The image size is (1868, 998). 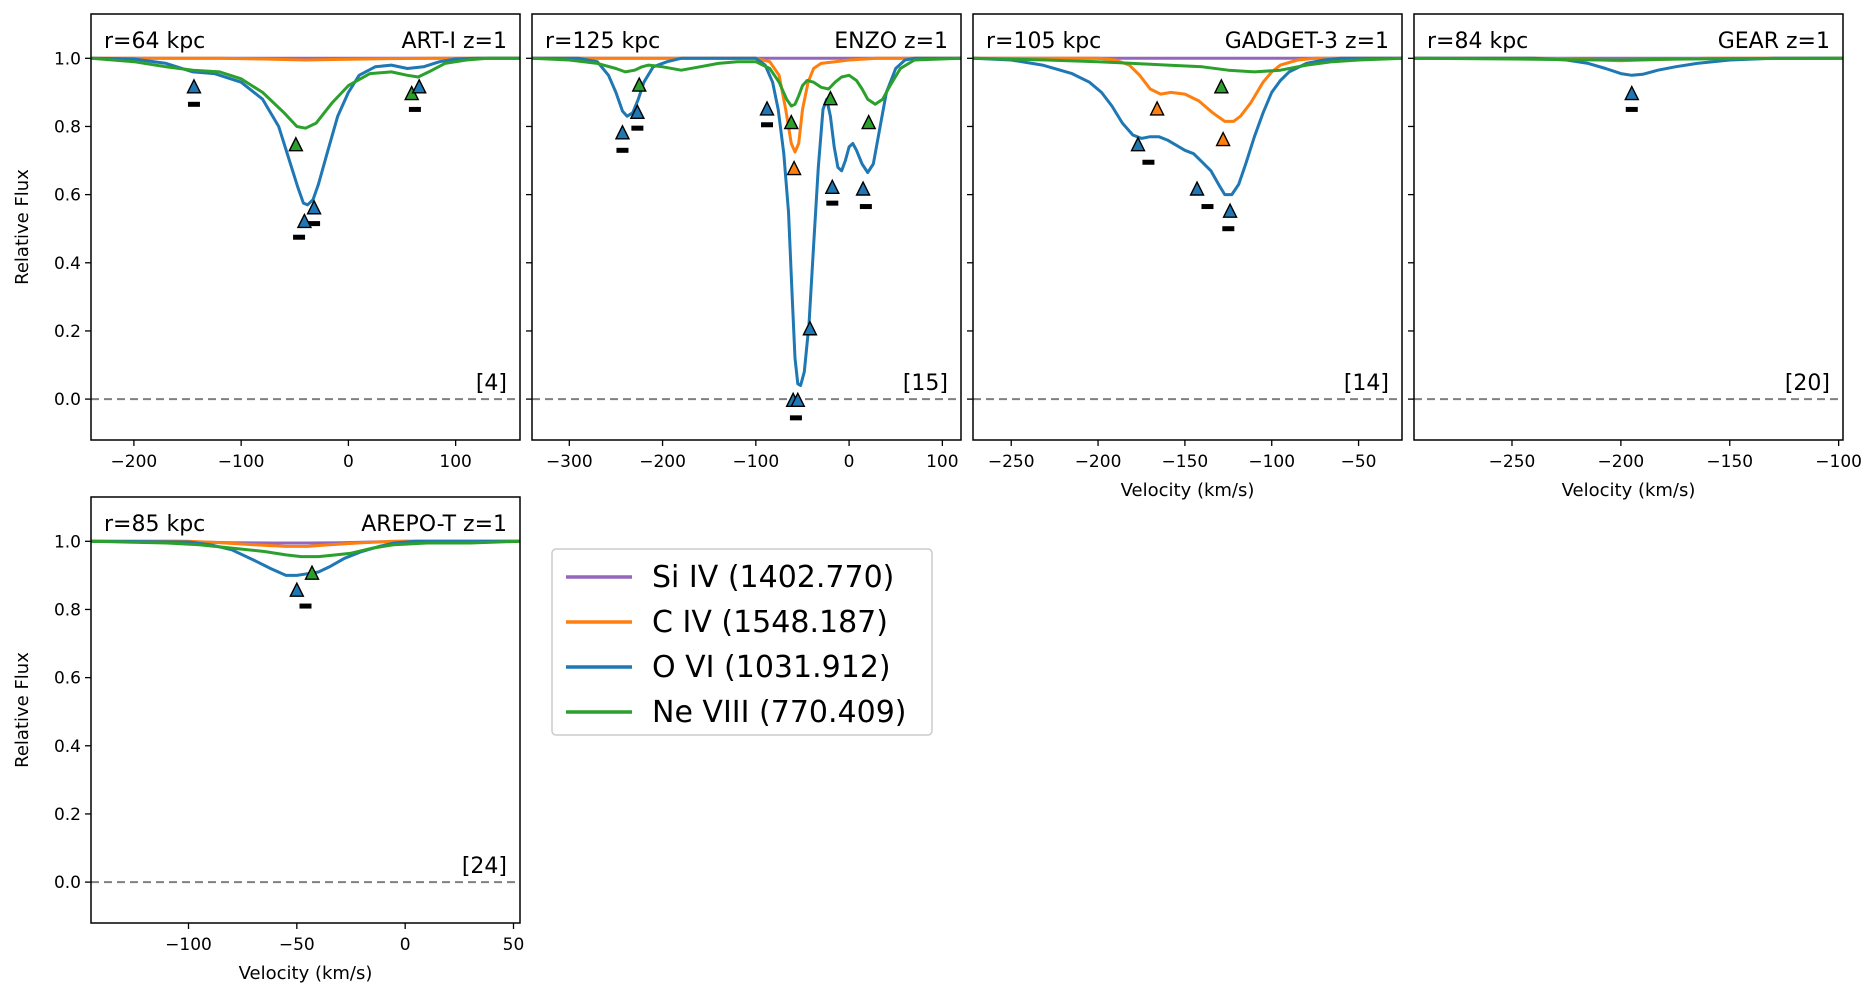 I want to click on panel-radius-label: r=85 kpc, so click(x=154, y=524).